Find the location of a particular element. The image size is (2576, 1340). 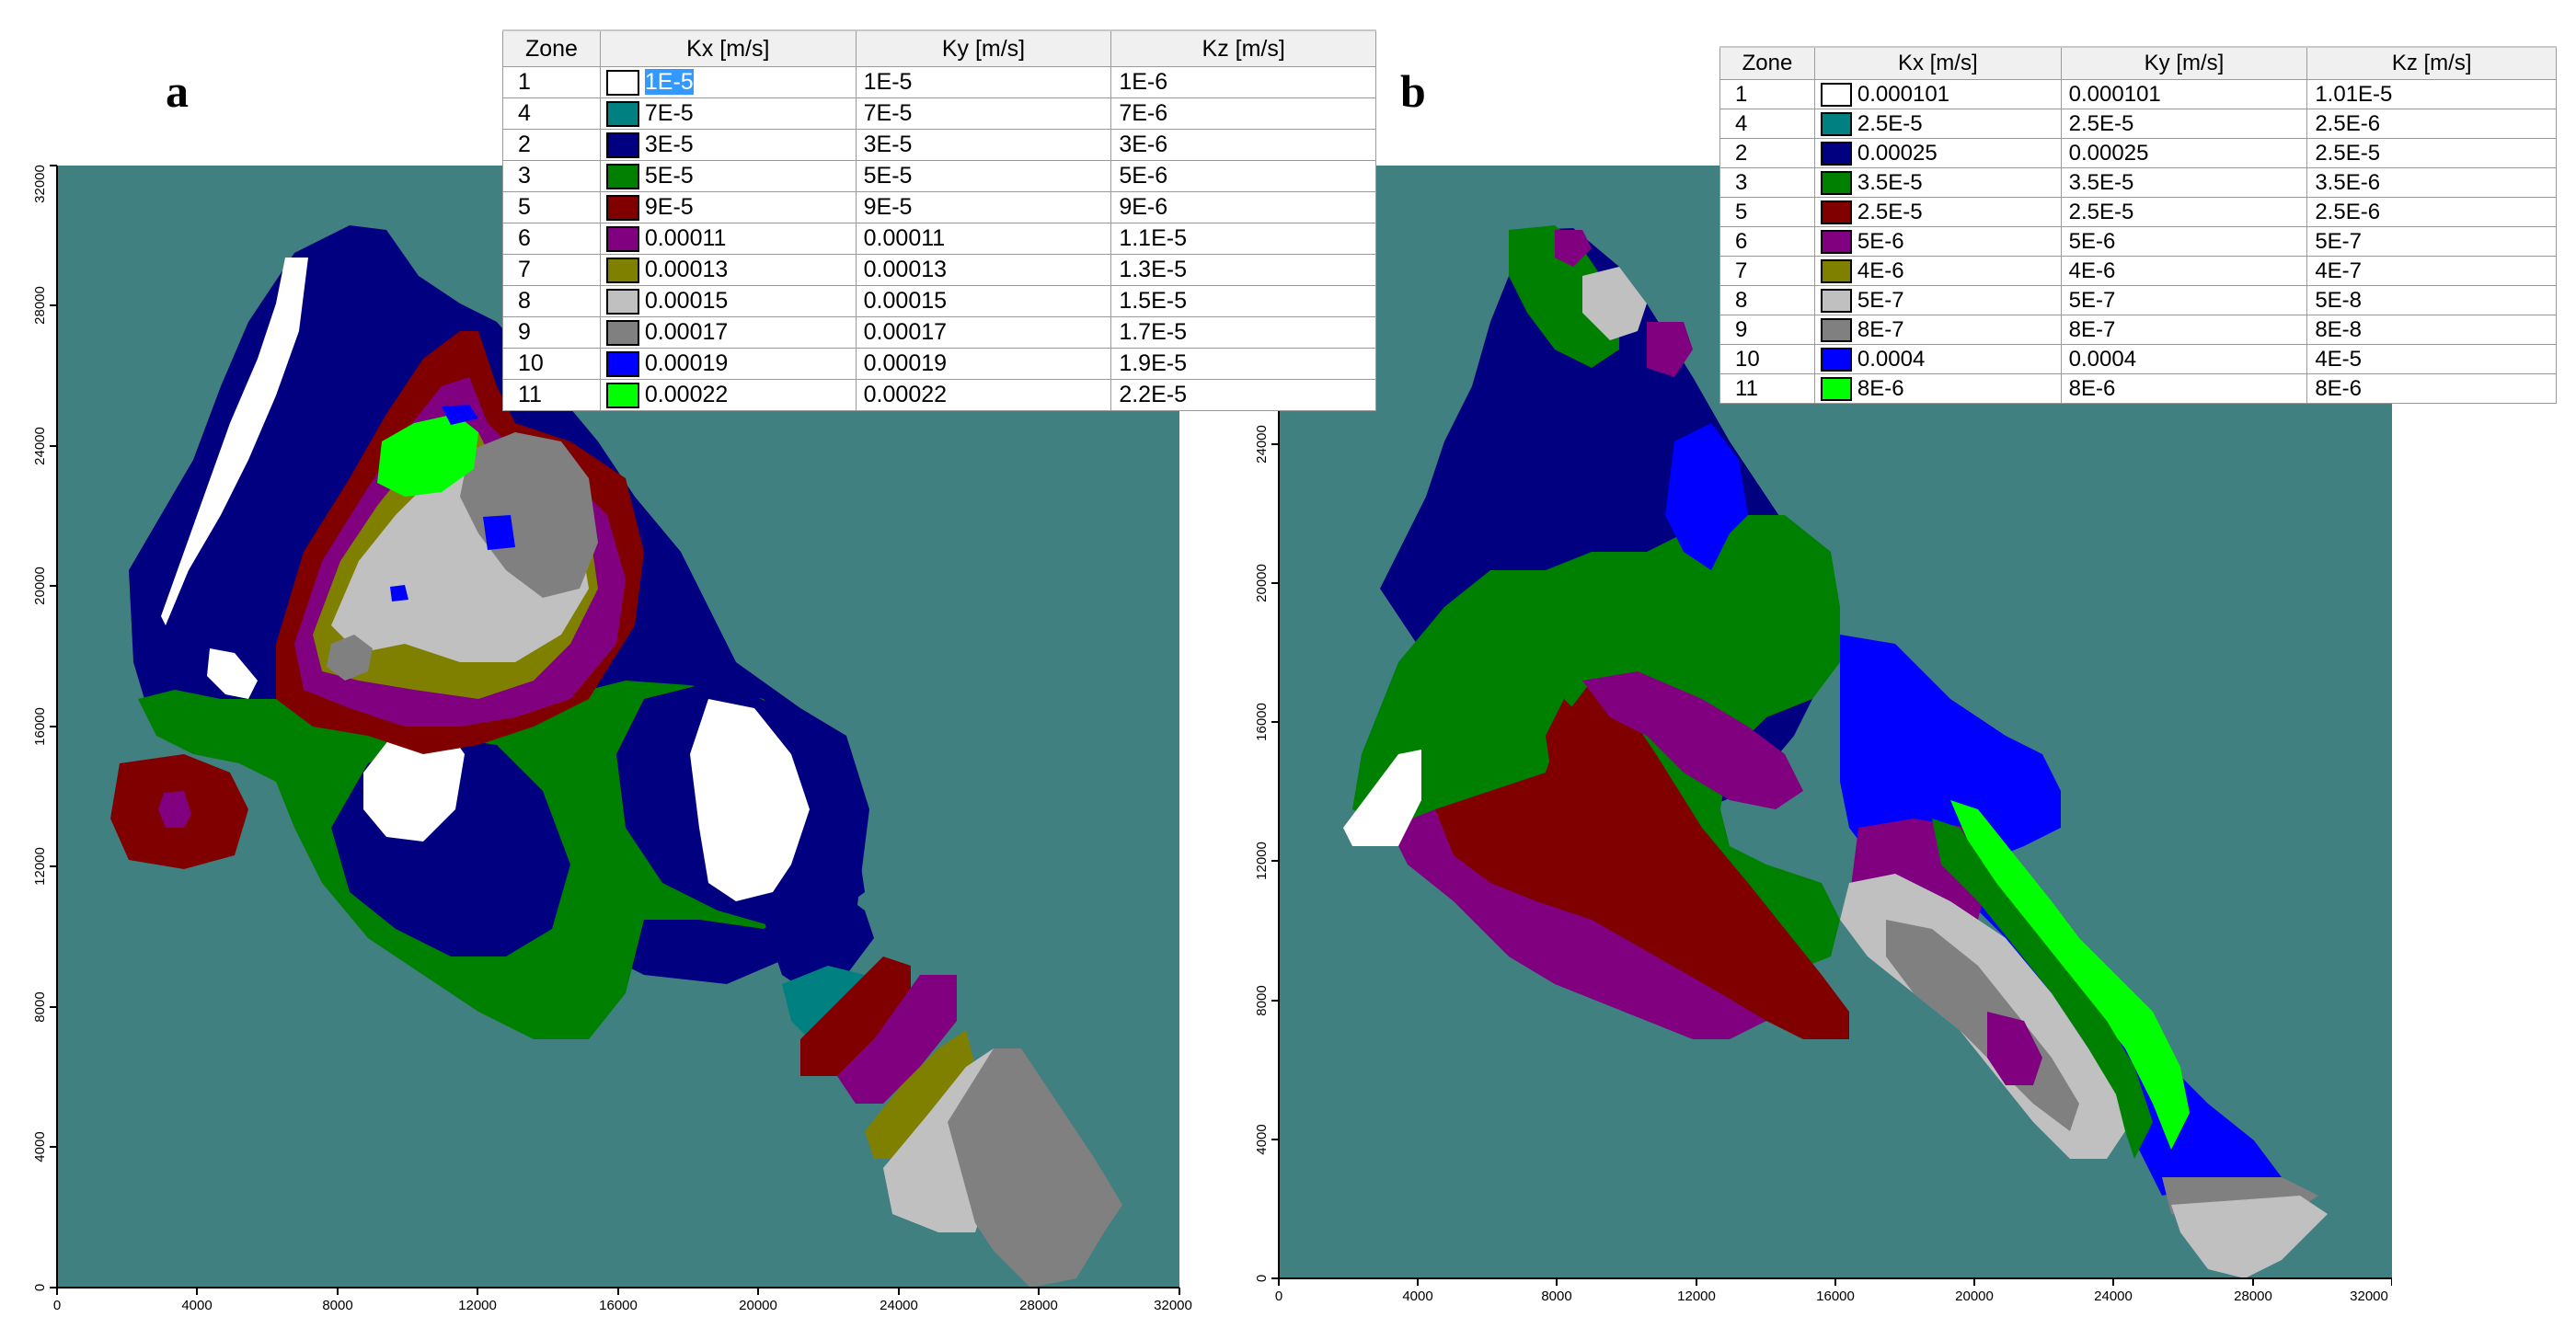

zone-number-cell: 6 is located at coordinates (551, 239).